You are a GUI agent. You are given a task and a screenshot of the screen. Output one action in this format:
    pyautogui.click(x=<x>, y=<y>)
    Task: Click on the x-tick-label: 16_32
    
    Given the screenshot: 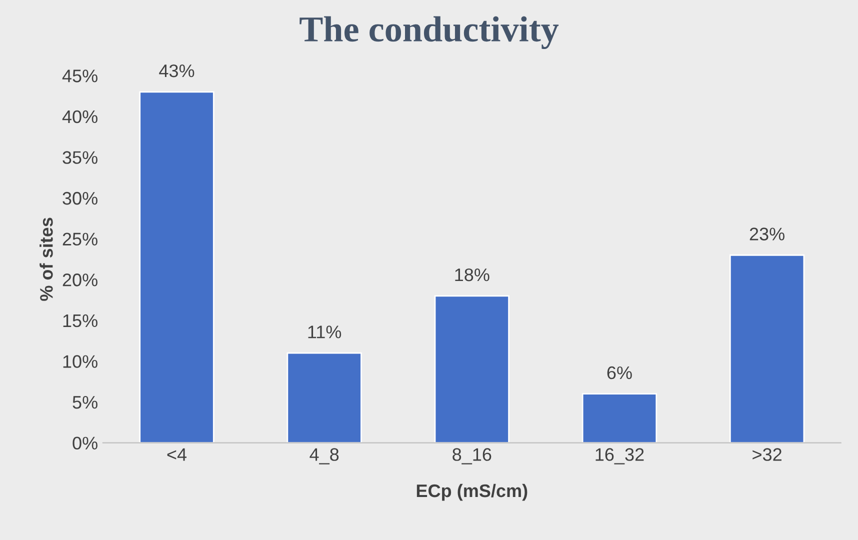 What is the action you would take?
    pyautogui.click(x=620, y=456)
    